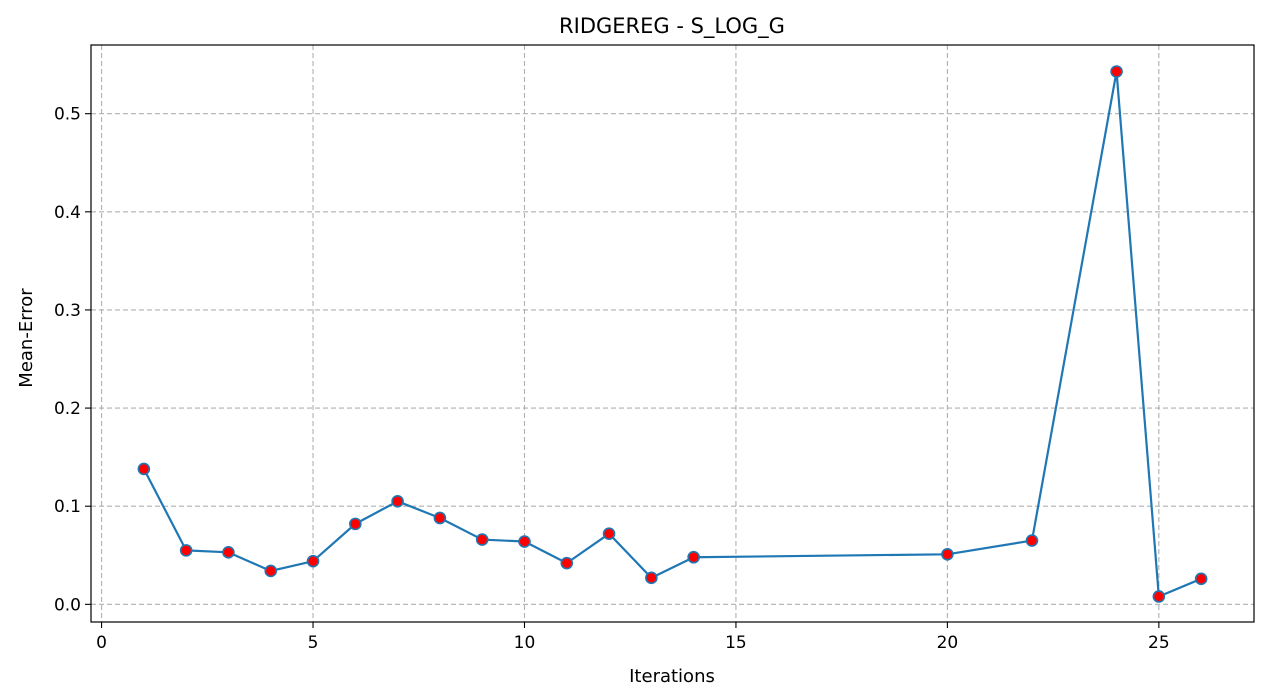 This screenshot has width=1268, height=700. Describe the element at coordinates (313, 643) in the screenshot. I see `x-tick-label: 5` at that location.